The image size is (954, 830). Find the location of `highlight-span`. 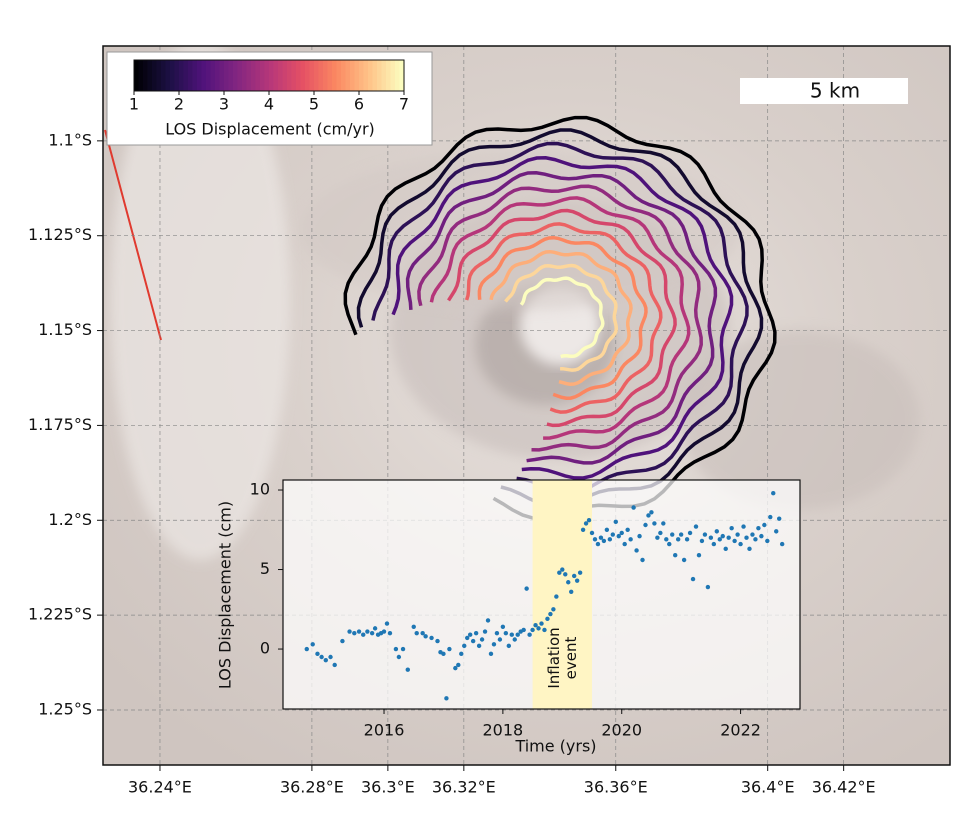

highlight-span is located at coordinates (562, 594).